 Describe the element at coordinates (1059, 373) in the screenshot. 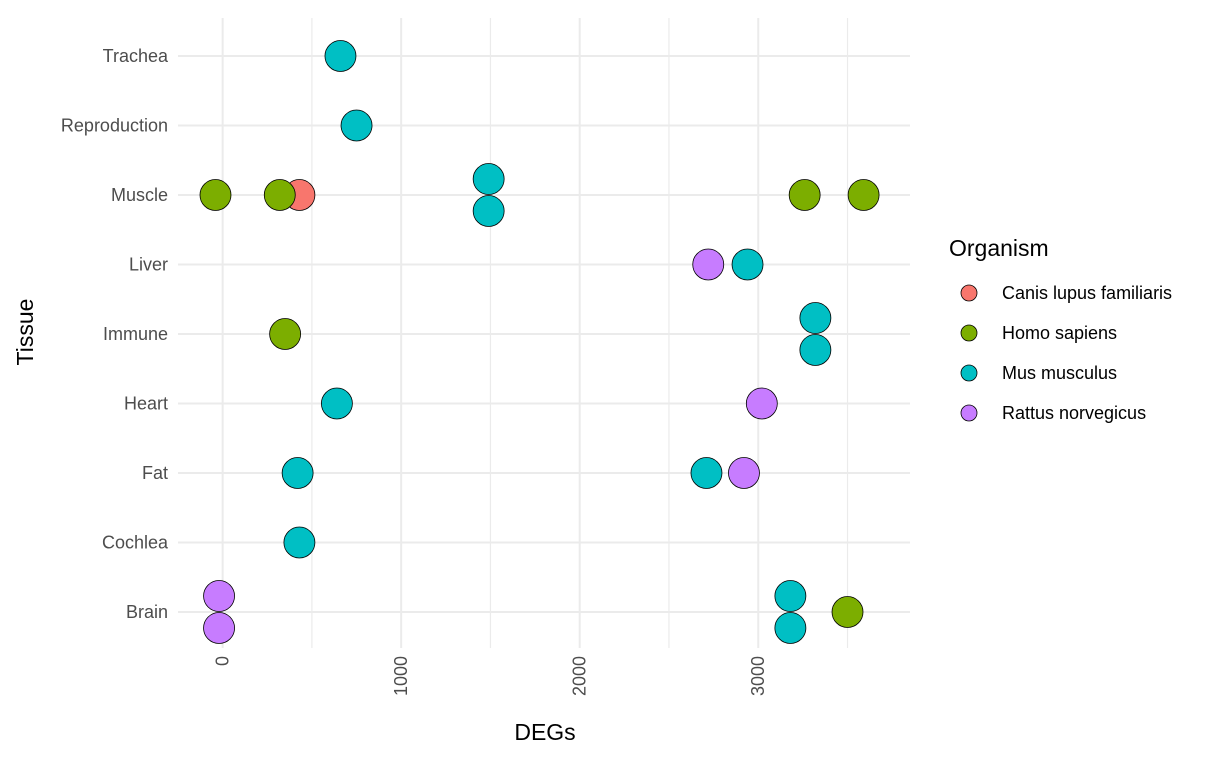

I see `legend-label: Mus musculus` at that location.